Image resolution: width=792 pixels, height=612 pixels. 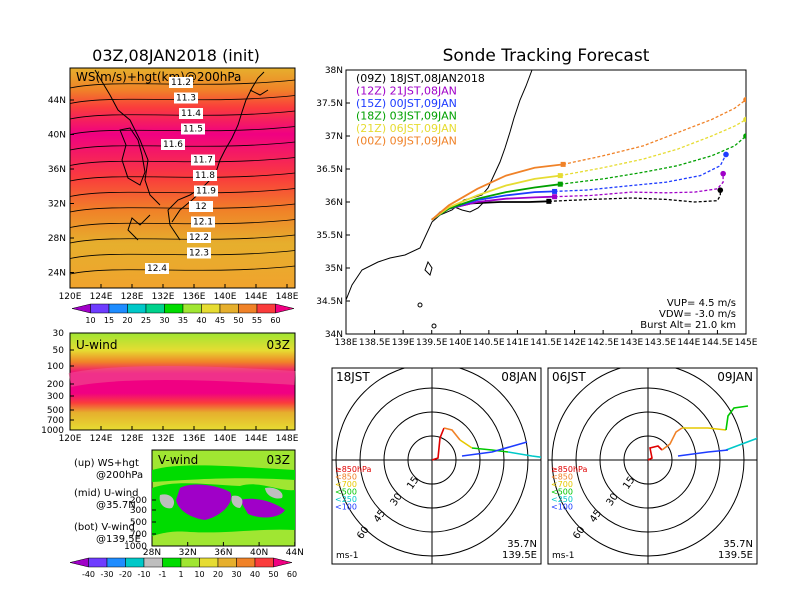 I want to click on legend-line: (bot) V-wind, so click(x=104, y=527).